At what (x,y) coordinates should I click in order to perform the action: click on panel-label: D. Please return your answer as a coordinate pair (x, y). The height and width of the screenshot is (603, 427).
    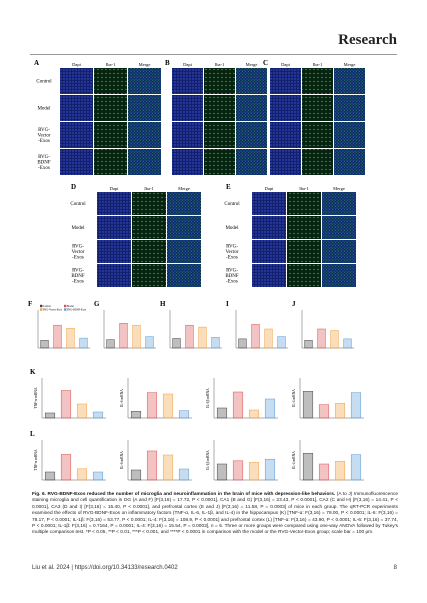
    Looking at the image, I should click on (73, 187).